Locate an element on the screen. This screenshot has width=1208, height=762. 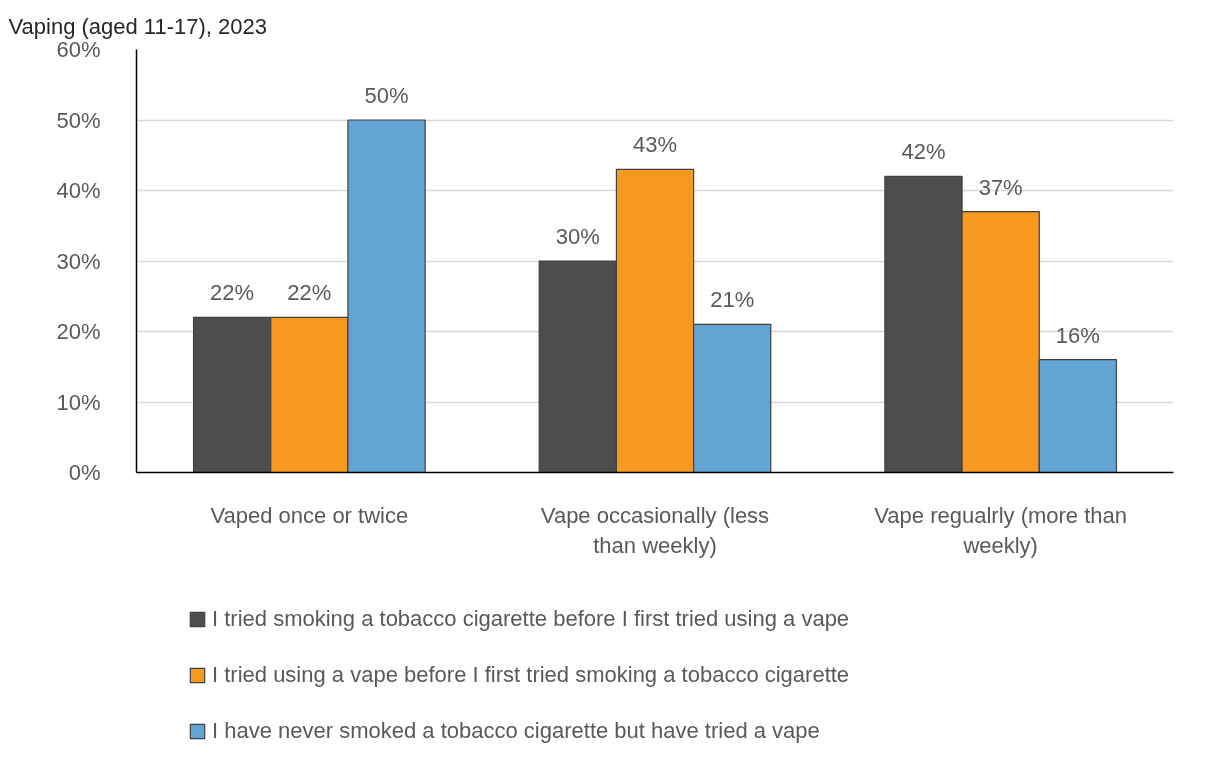
x-tick-label: Vape occasionally (less than weekly) is located at coordinates (655, 530).